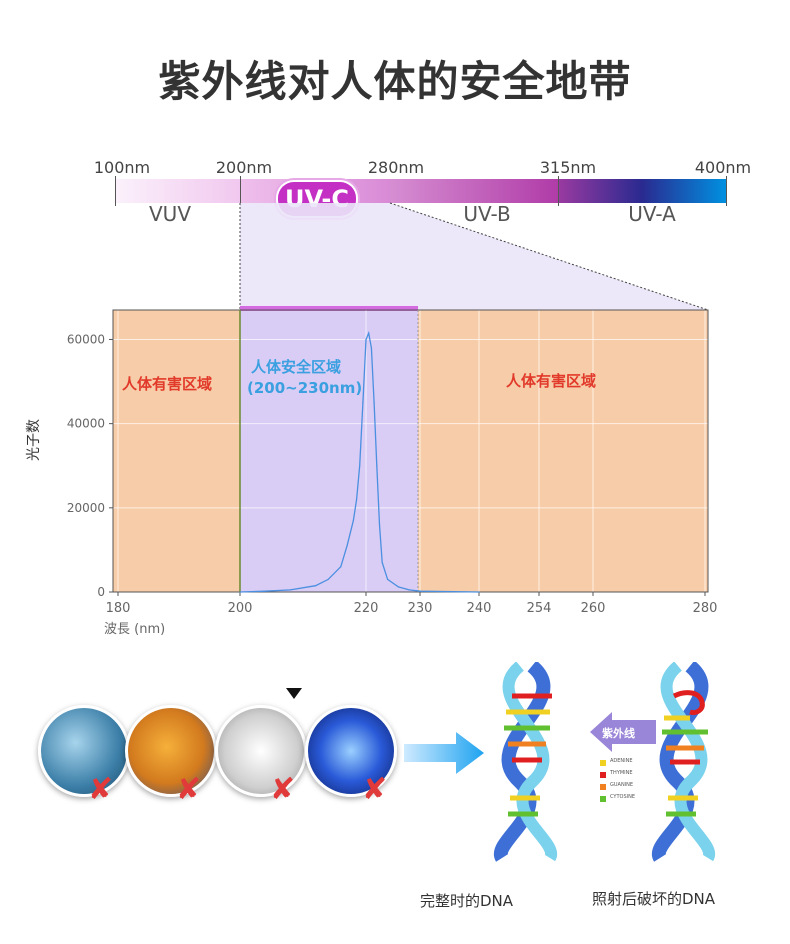 The image size is (790, 944). I want to click on triangle-marker-icon, so click(294, 693).